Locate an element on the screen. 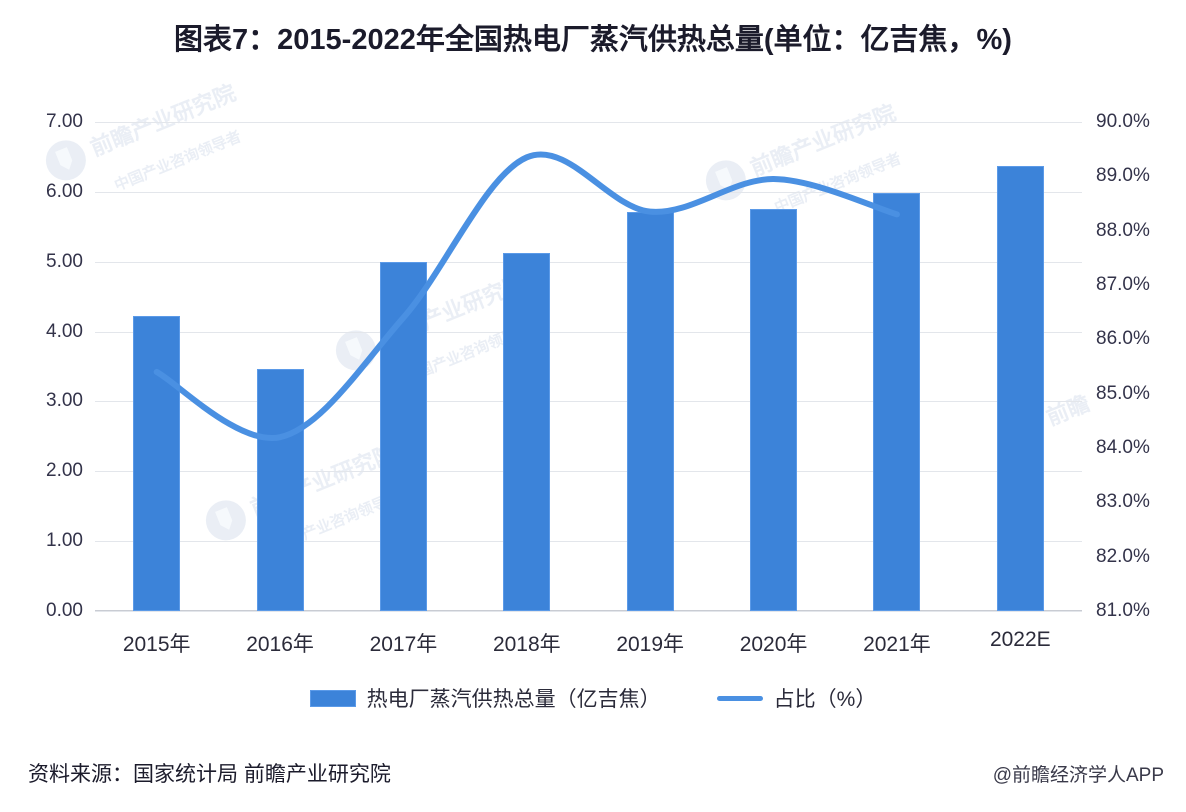 The height and width of the screenshot is (812, 1186). y-axis-right-tick: 82.0% is located at coordinates (1123, 556).